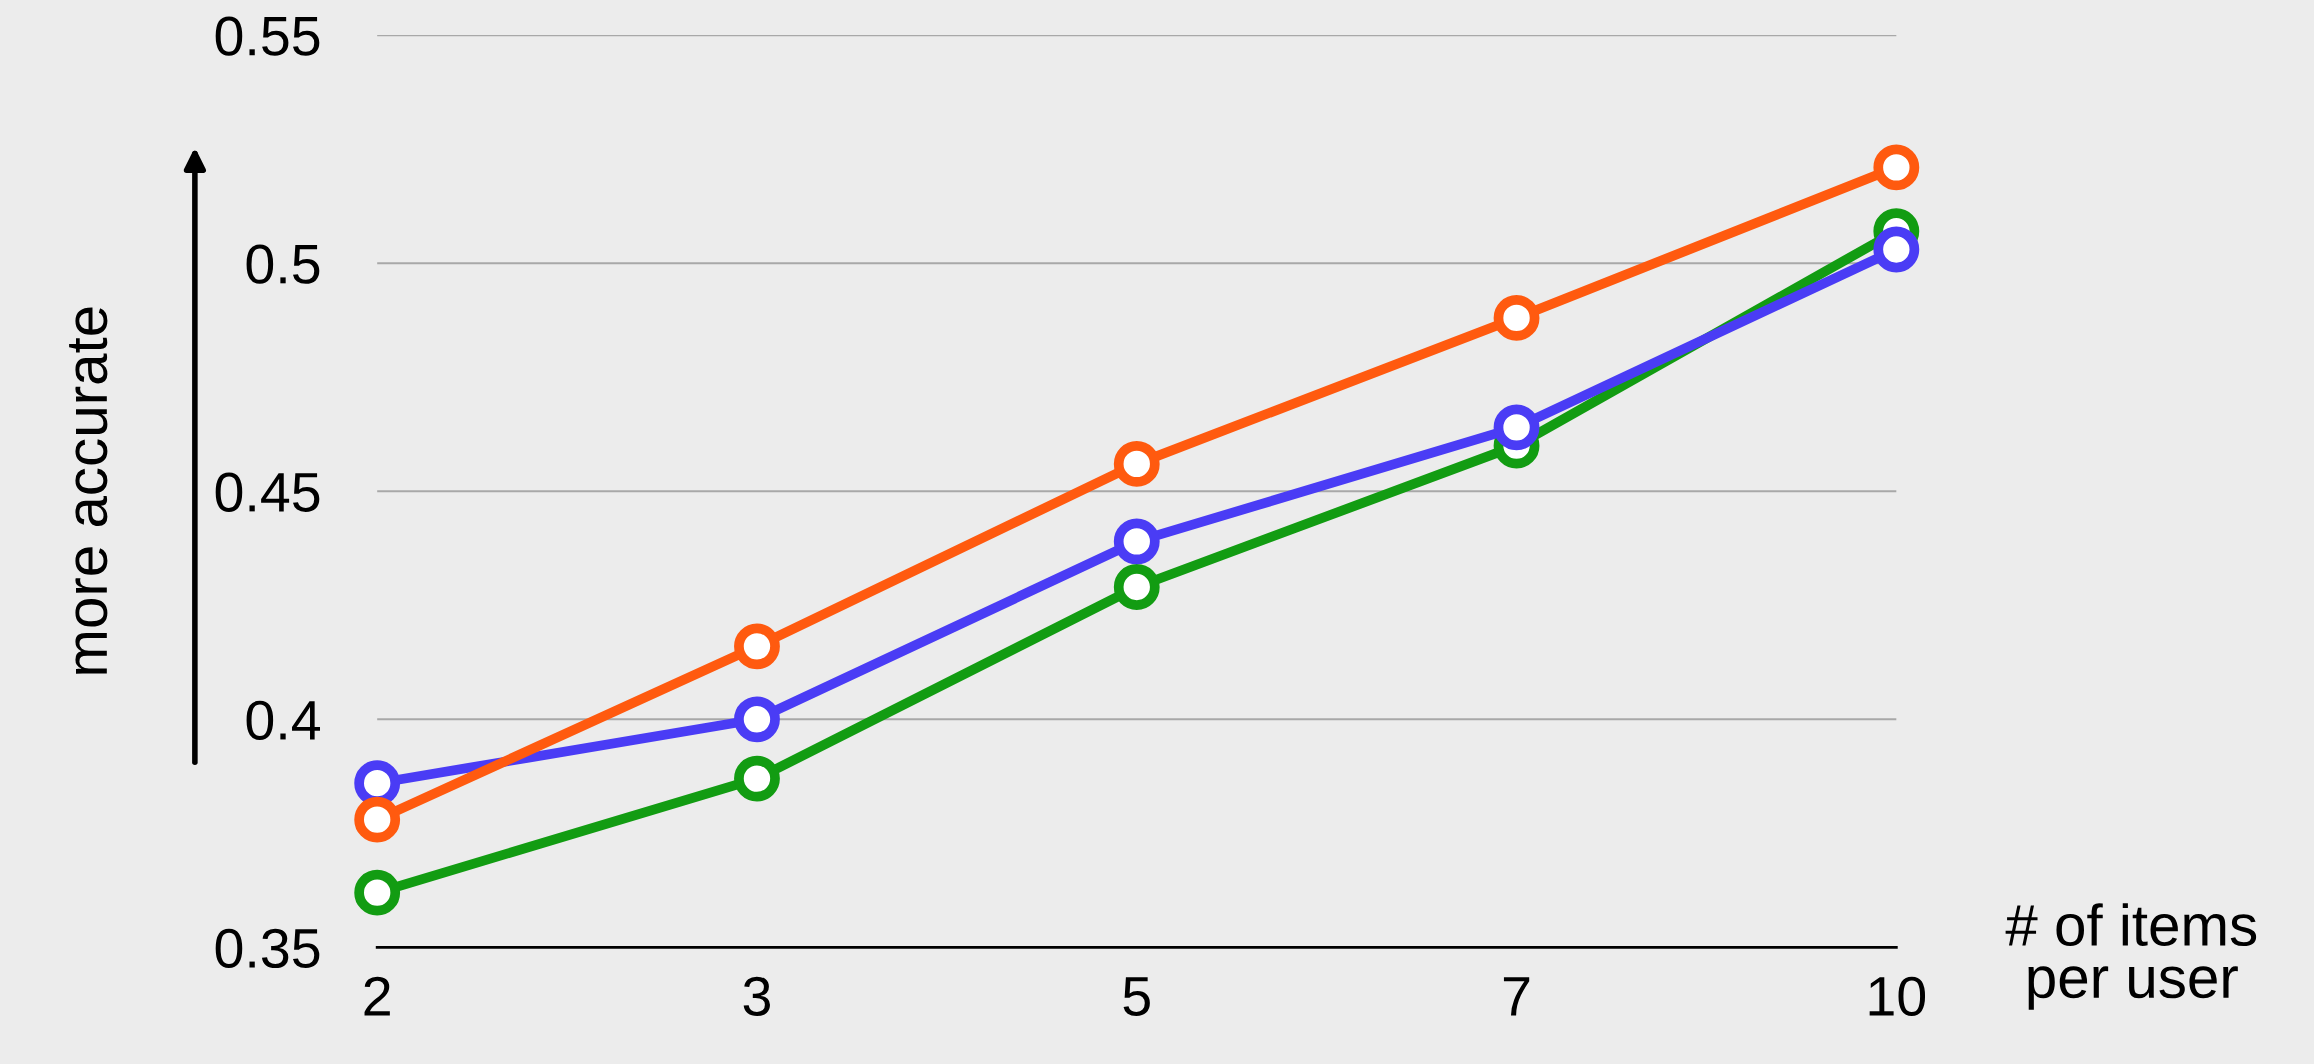 The height and width of the screenshot is (1064, 2314). I want to click on x-tick-label: 3, so click(756, 996).